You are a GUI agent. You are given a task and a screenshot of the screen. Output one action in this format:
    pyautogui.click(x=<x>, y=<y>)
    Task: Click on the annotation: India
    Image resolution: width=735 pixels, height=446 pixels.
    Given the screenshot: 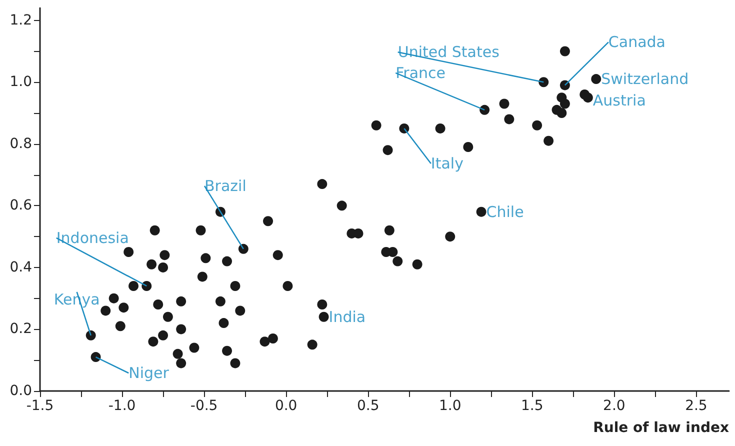 What is the action you would take?
    pyautogui.click(x=347, y=317)
    